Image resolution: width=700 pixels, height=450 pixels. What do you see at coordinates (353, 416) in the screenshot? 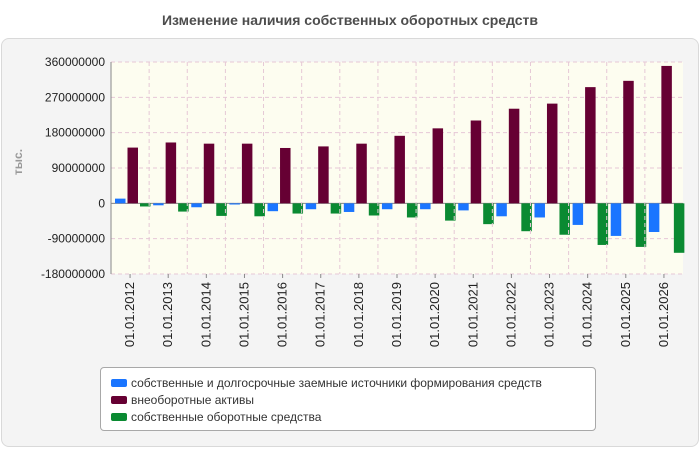
I see `legend-item-working-capital: собственные оборотные средства` at bounding box center [353, 416].